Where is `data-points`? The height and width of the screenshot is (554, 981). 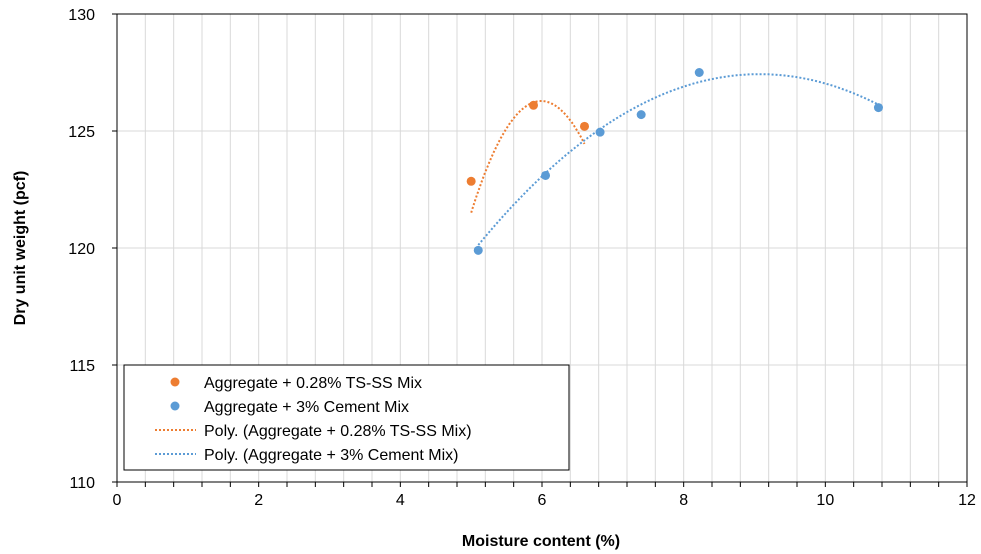
data-points is located at coordinates (674, 161).